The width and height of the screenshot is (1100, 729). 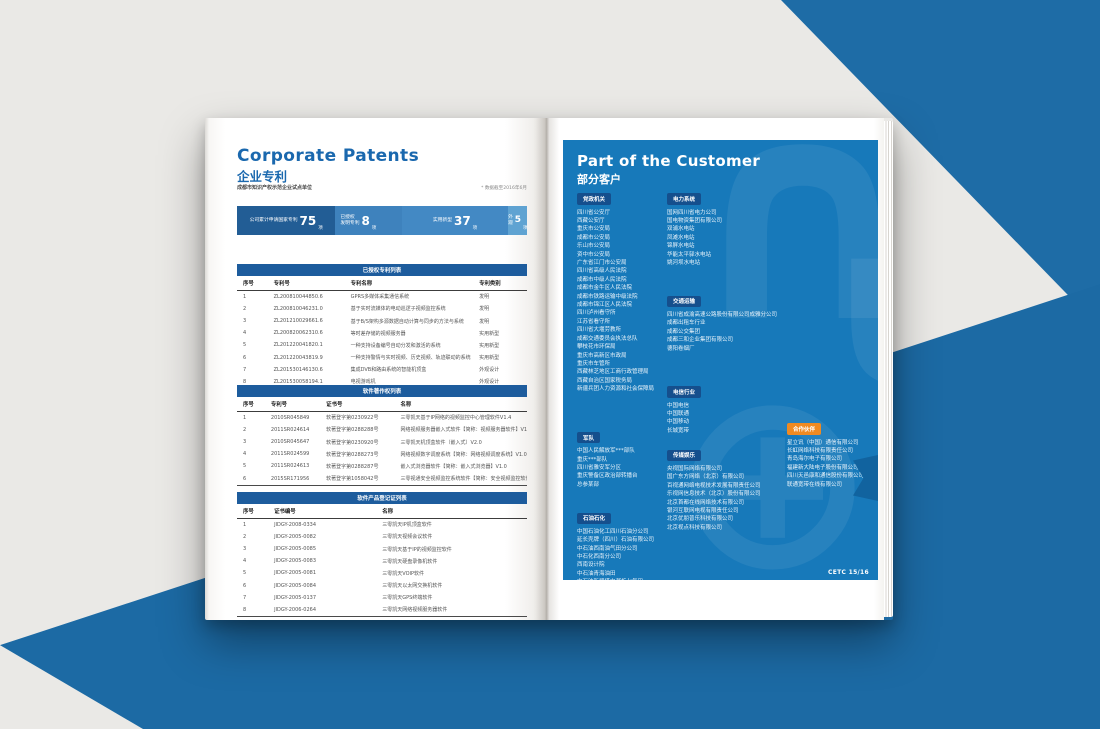 I want to click on customer-item: 银河互联网电视有限责任公司, so click(x=703, y=510).